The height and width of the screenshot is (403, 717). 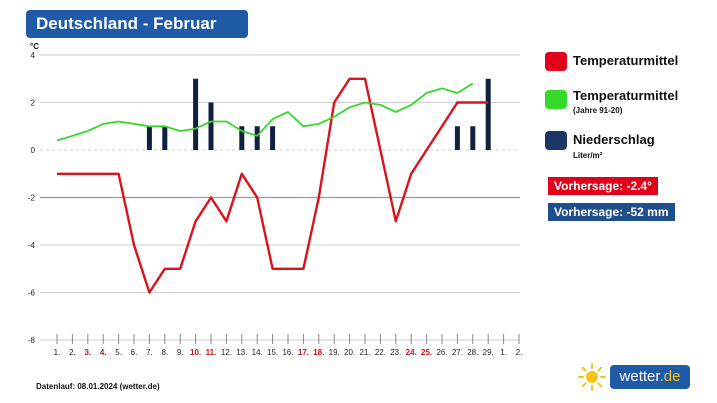 What do you see at coordinates (33, 55) in the screenshot?
I see `y-tick-label: 4` at bounding box center [33, 55].